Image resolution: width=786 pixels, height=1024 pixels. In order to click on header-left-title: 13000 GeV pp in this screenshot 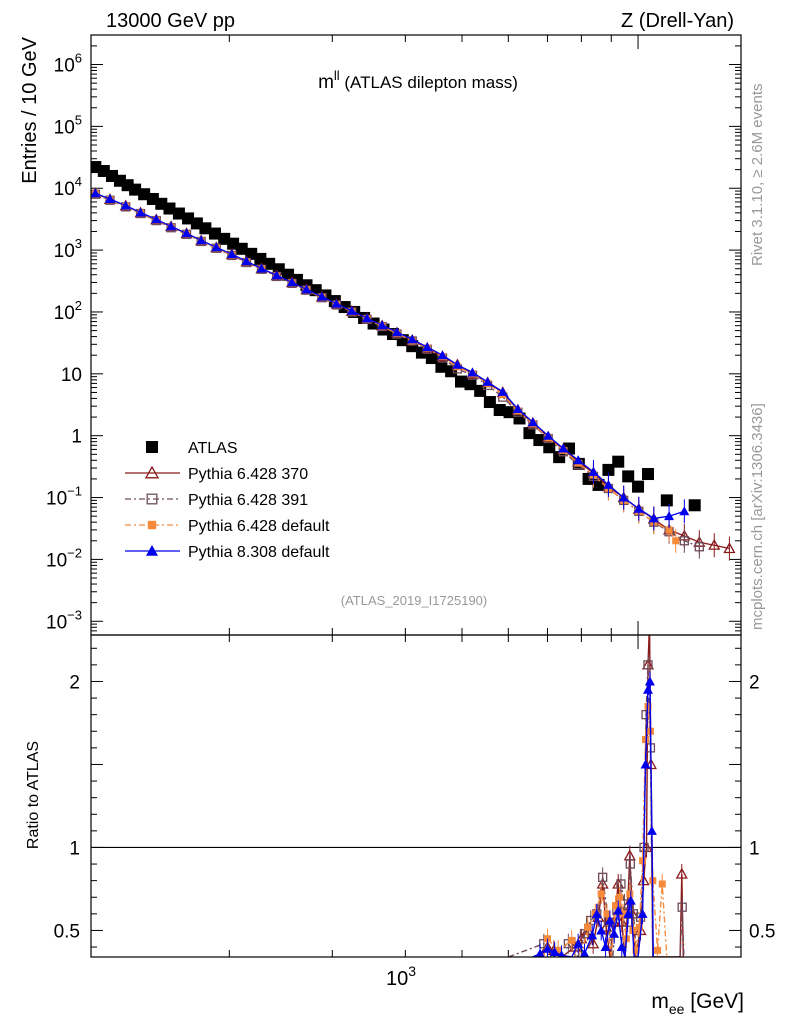, I will do `click(170, 21)`.